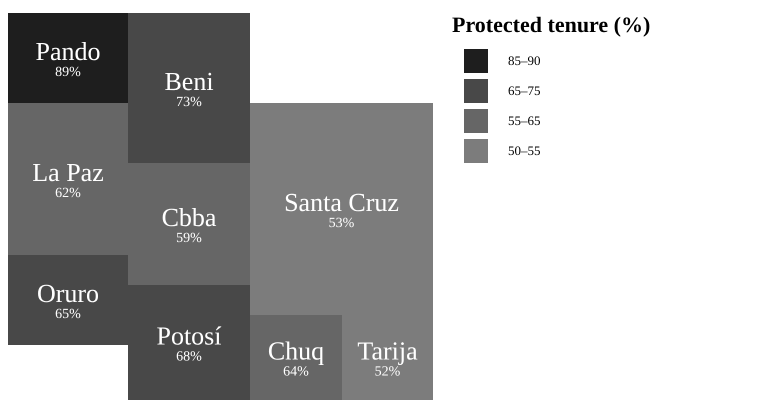 The image size is (773, 400). Describe the element at coordinates (524, 121) in the screenshot. I see `legend-label: 55–65` at that location.